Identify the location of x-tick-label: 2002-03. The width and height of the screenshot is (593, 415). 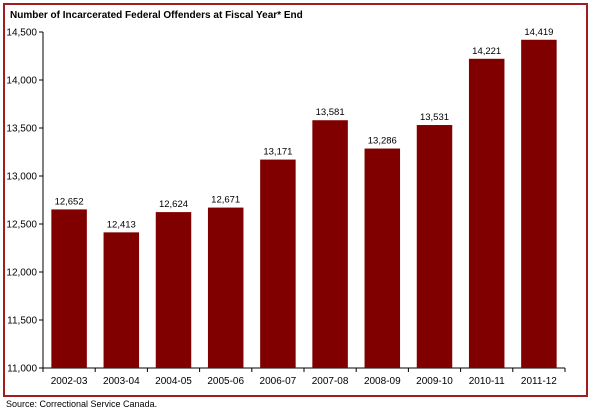
(69, 381).